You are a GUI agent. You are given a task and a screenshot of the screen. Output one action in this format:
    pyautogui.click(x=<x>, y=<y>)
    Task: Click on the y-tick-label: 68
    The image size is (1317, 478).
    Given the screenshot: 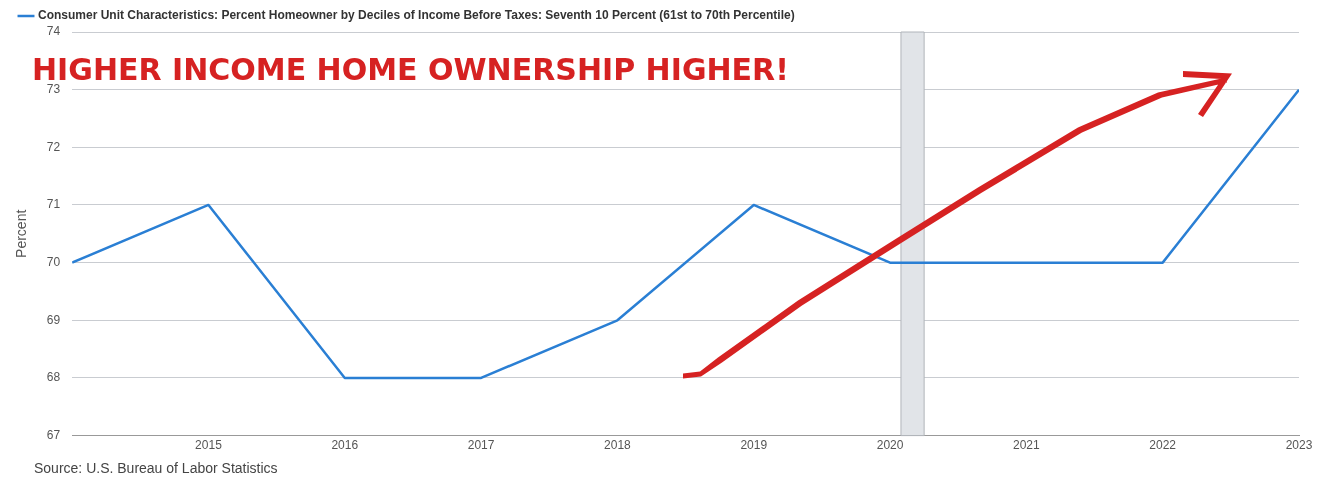 What is the action you would take?
    pyautogui.click(x=53, y=377)
    